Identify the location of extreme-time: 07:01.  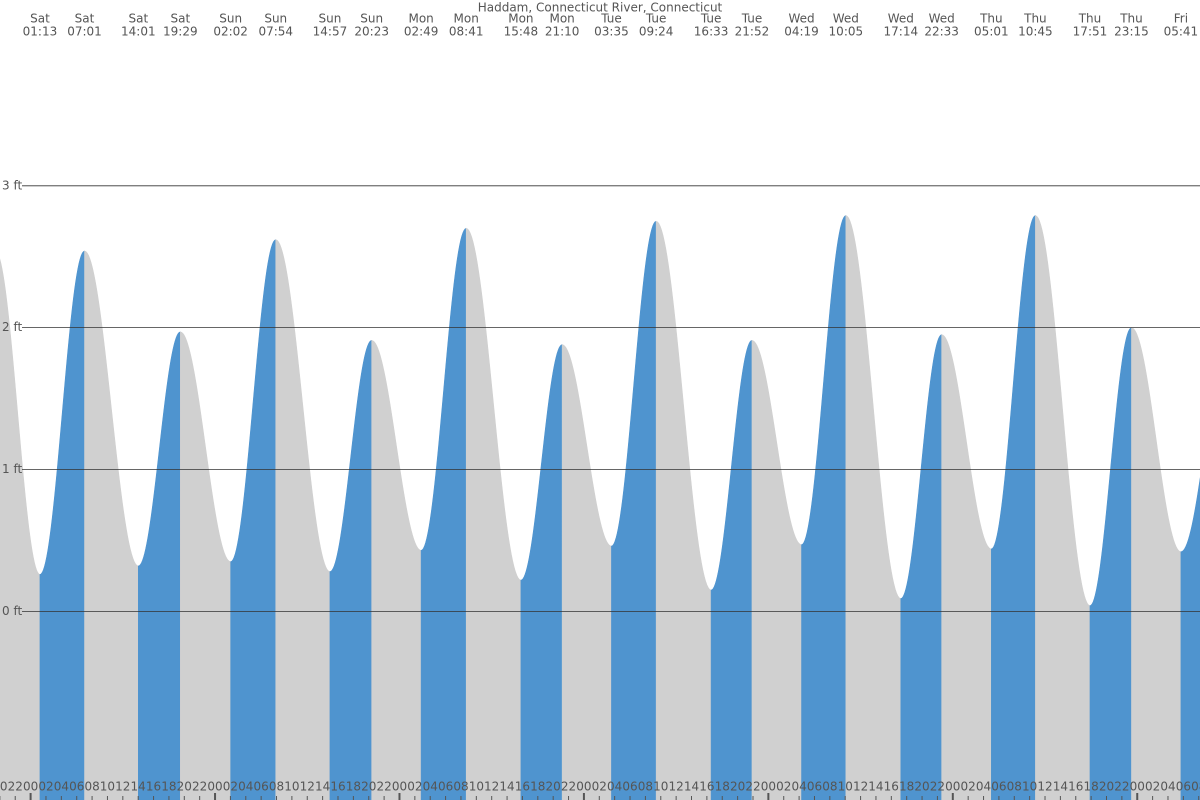
(84, 32).